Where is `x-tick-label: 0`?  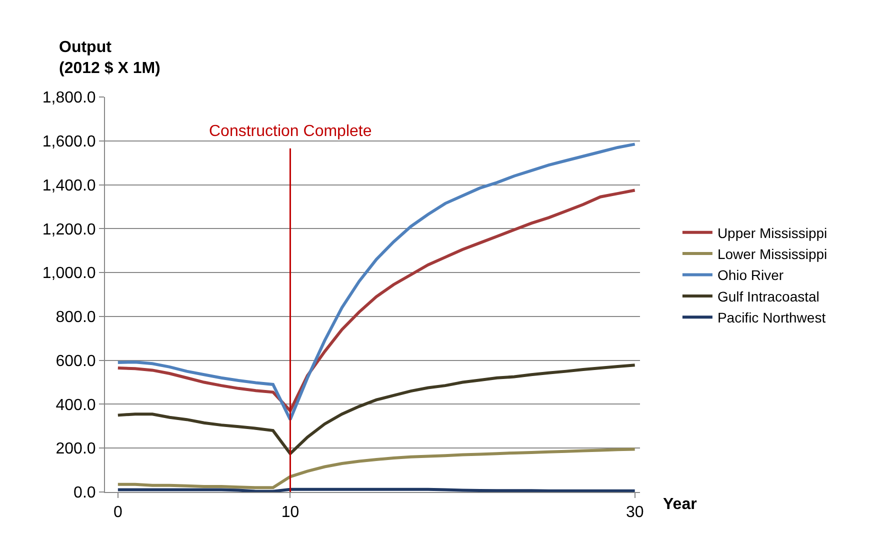 x-tick-label: 0 is located at coordinates (117, 513).